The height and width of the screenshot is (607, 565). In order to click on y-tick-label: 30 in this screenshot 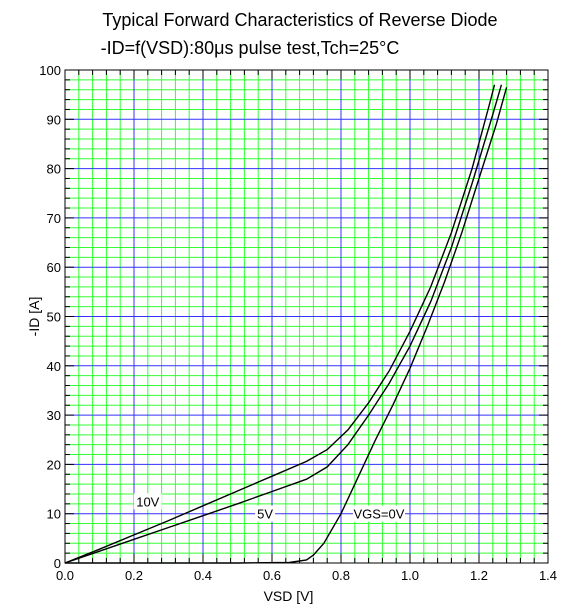, I will do `click(54, 415)`.